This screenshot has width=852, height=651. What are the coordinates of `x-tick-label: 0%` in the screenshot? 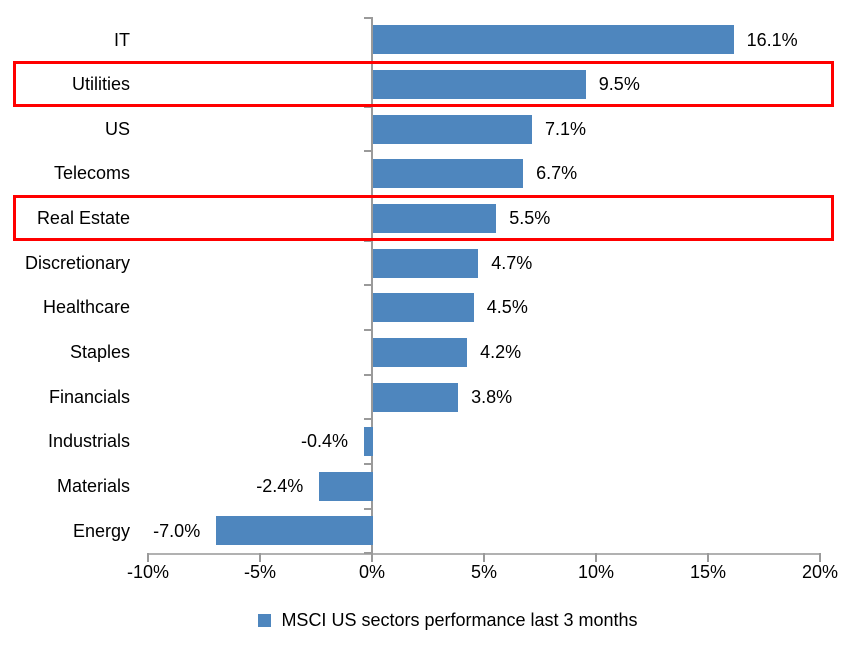 It's located at (371, 572).